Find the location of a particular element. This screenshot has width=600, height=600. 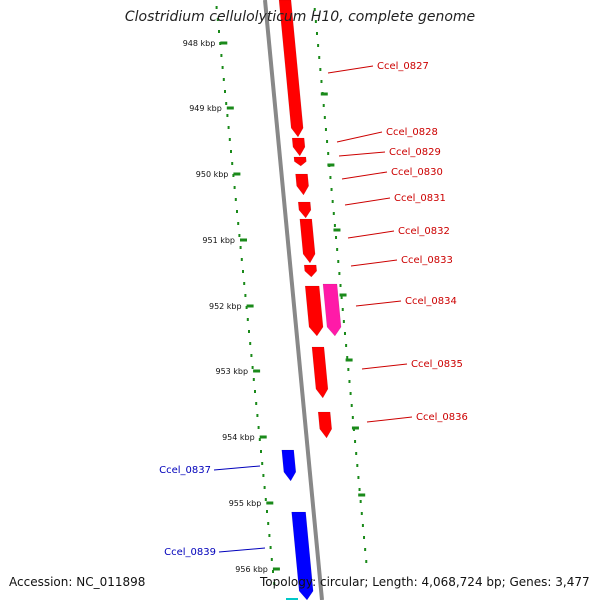

scale-tick-label: 955 kbp is located at coordinates (245, 503).